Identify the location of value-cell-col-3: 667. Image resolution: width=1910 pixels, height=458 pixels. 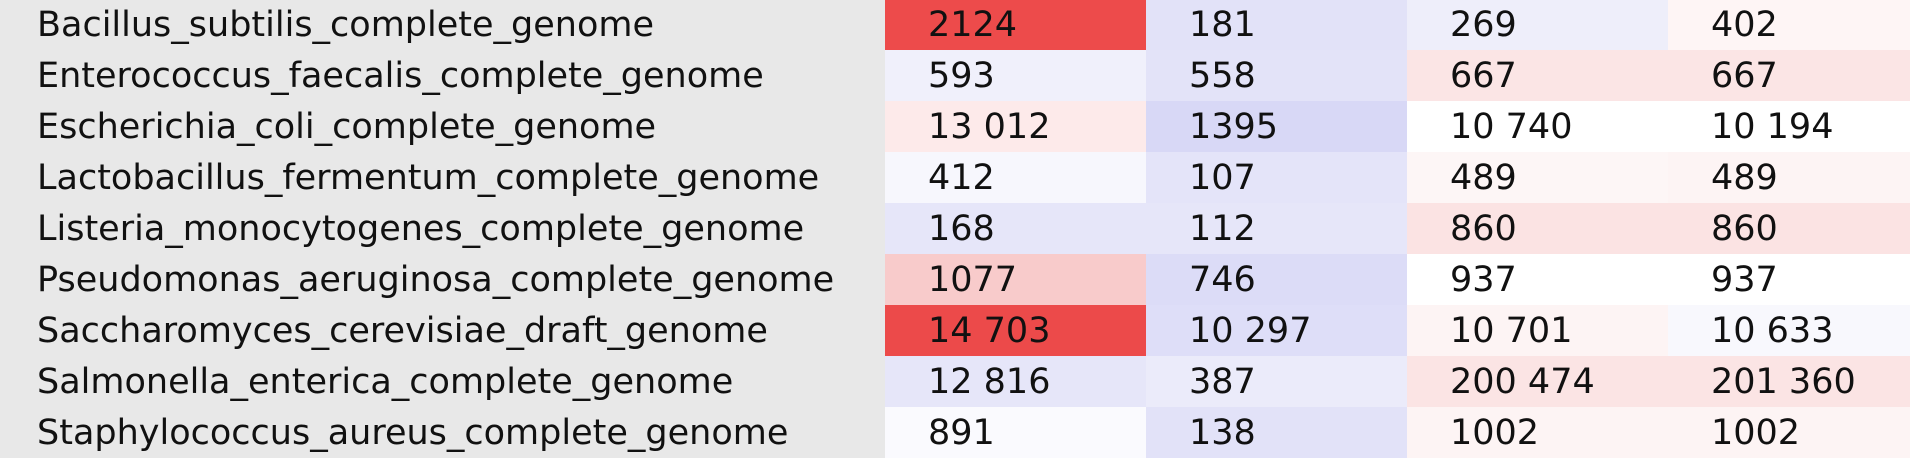
(1537, 75).